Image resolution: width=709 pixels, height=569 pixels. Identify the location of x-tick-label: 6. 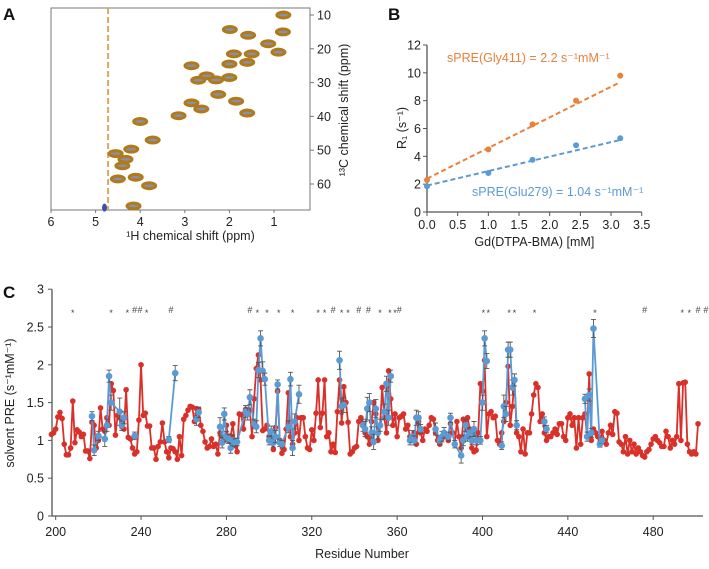
(51, 222).